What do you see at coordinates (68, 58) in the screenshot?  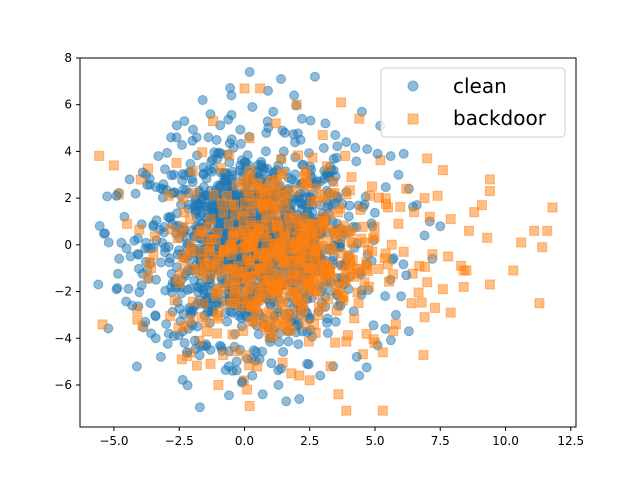 I see `y-tick-label: 8` at bounding box center [68, 58].